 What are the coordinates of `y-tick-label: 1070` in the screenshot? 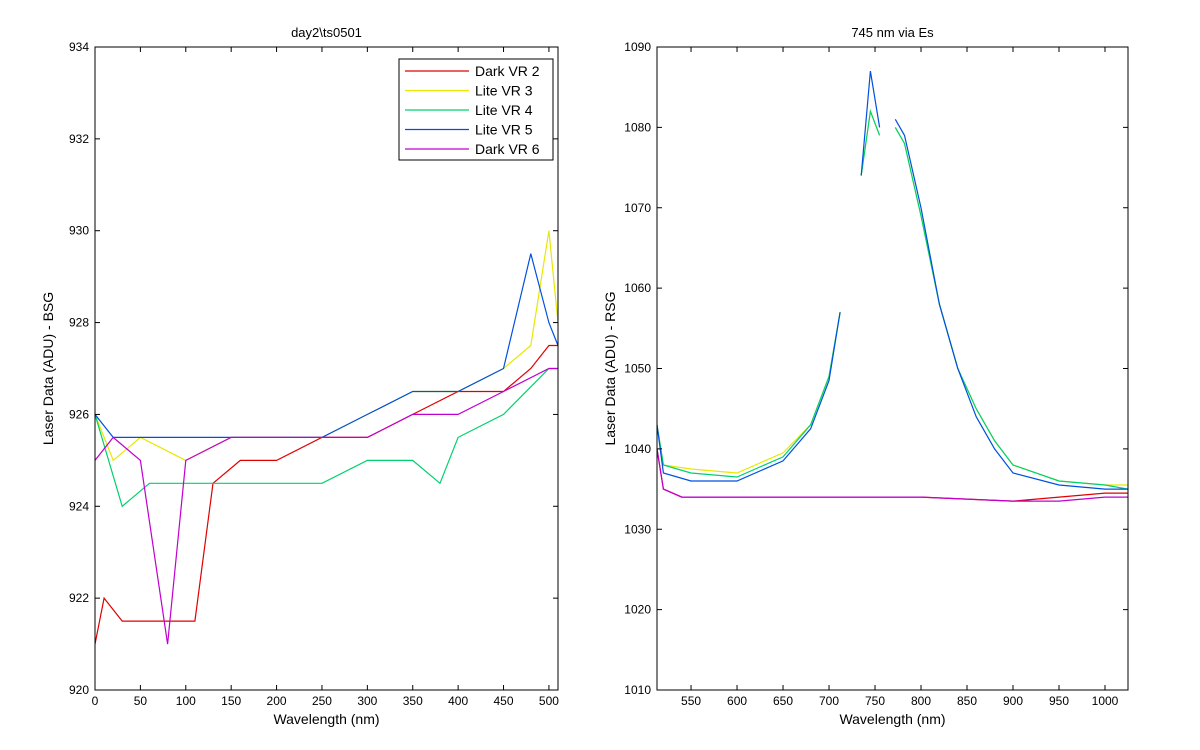 It's located at (637, 208).